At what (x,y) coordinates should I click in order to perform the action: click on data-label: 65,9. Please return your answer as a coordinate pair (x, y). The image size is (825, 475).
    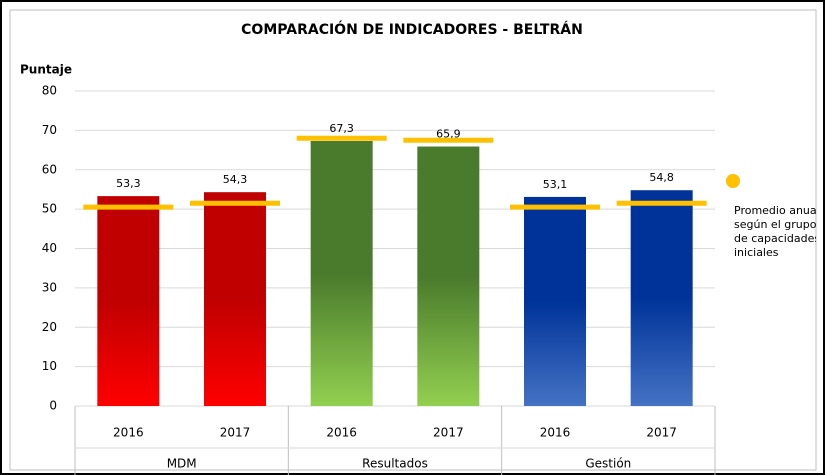
    Looking at the image, I should click on (448, 134).